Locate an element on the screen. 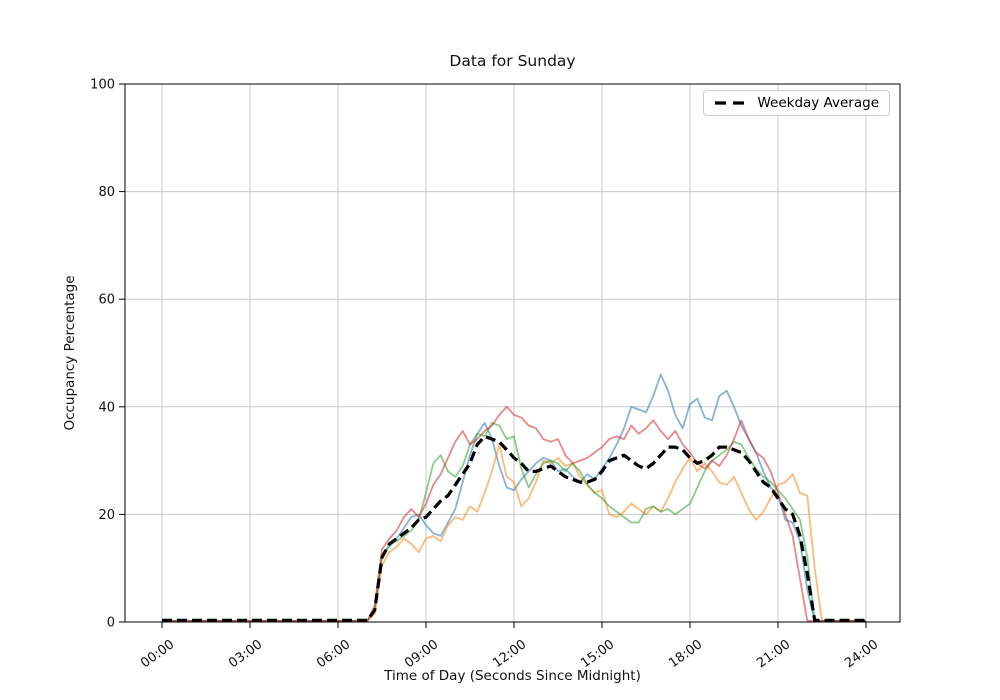  x-tick-label: 09:00 is located at coordinates (421, 654).